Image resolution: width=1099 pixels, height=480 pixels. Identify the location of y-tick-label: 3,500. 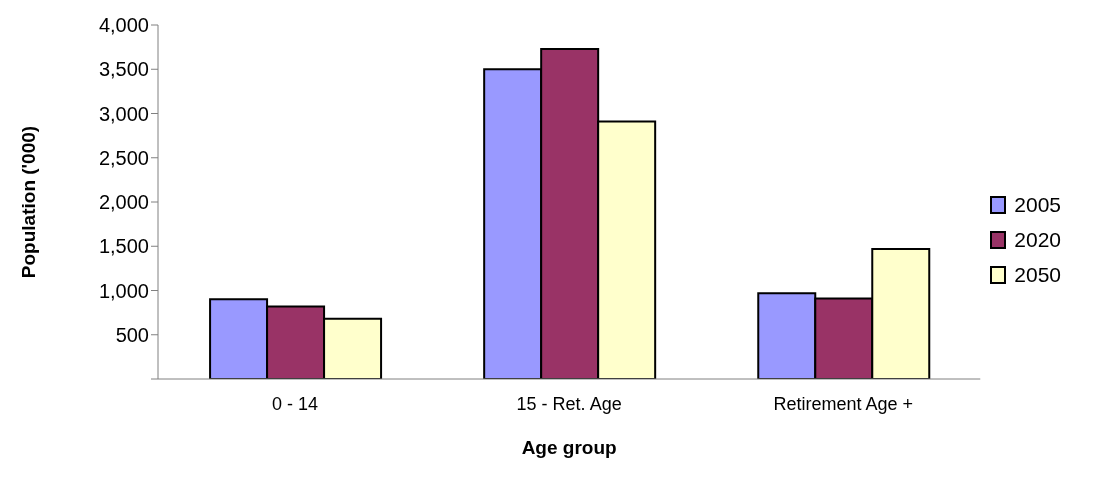
(123, 69).